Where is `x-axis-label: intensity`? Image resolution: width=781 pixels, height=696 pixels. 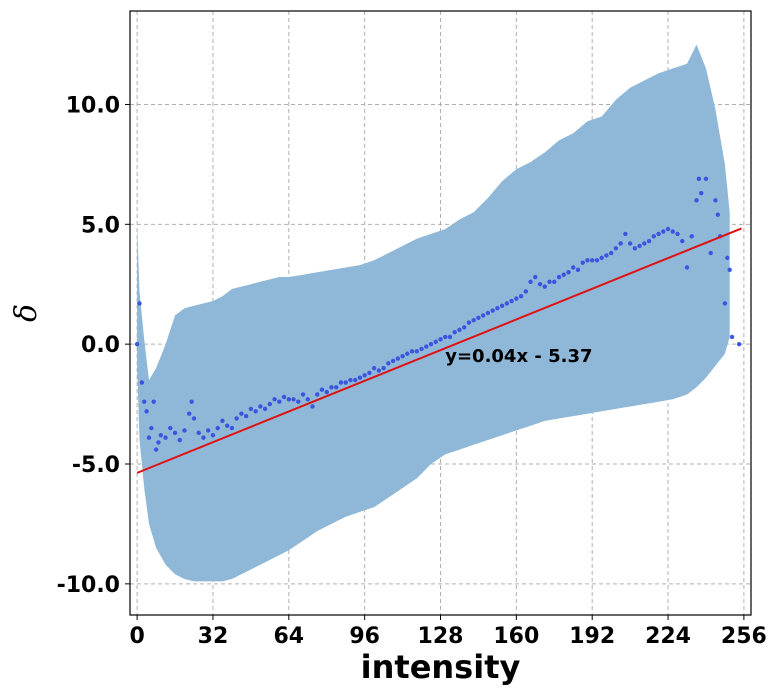 x-axis-label: intensity is located at coordinates (441, 667).